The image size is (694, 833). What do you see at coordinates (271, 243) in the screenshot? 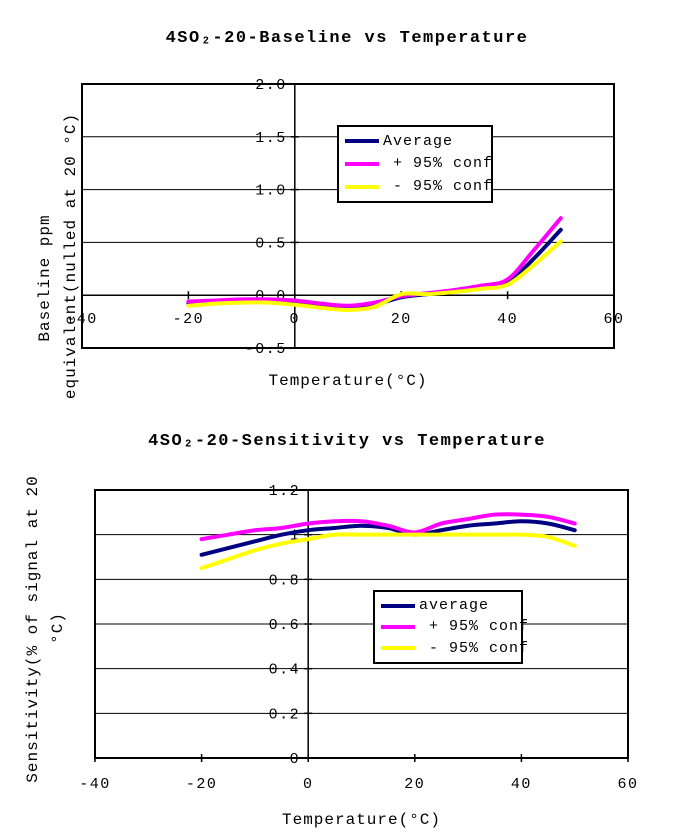
I see `y-tick-label: 0.5` at bounding box center [271, 243].